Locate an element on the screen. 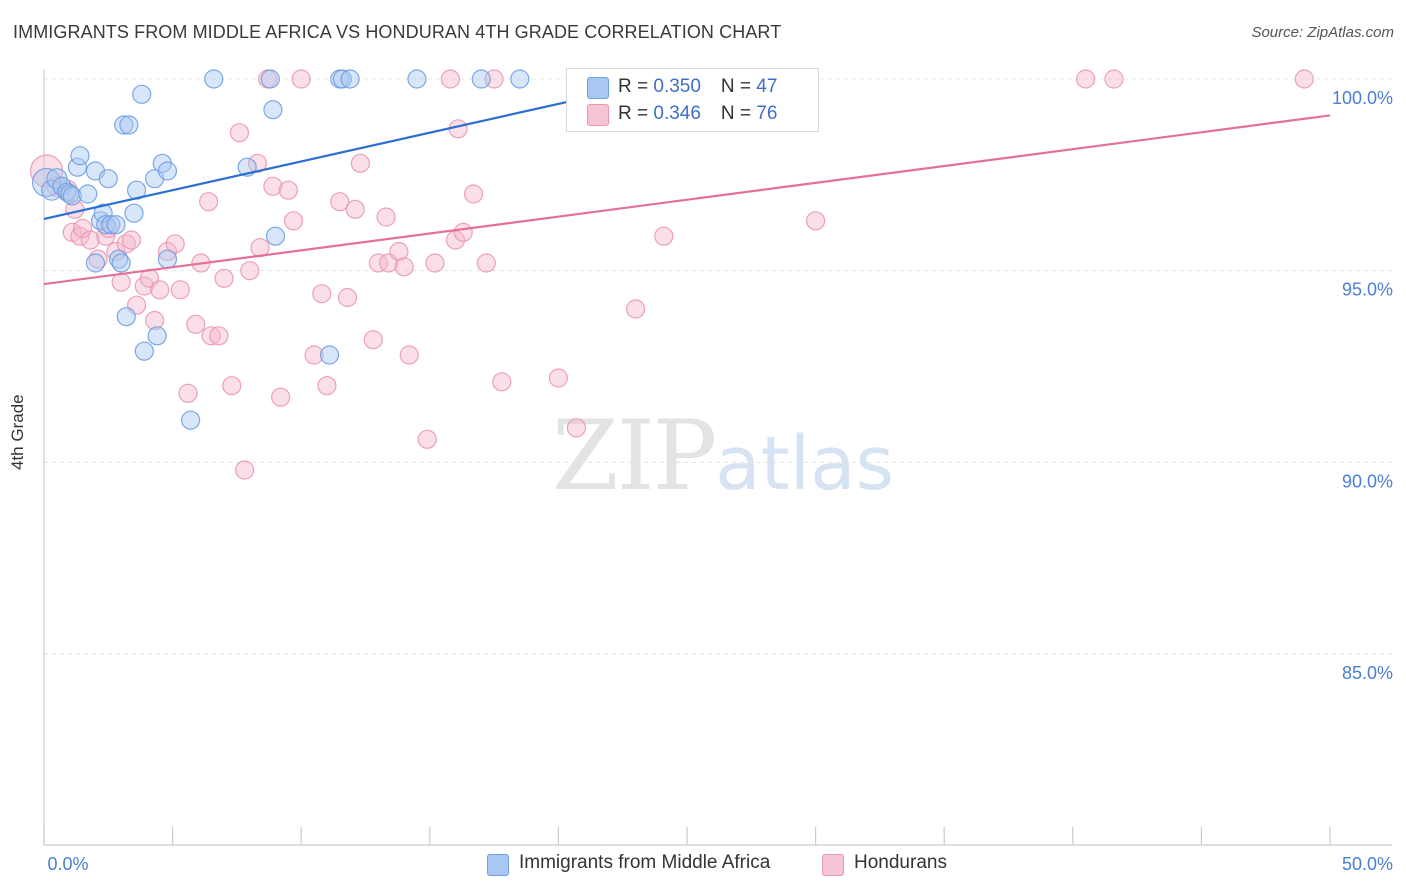 The width and height of the screenshot is (1406, 892). watermark: ZIPatlas is located at coordinates (723, 456).